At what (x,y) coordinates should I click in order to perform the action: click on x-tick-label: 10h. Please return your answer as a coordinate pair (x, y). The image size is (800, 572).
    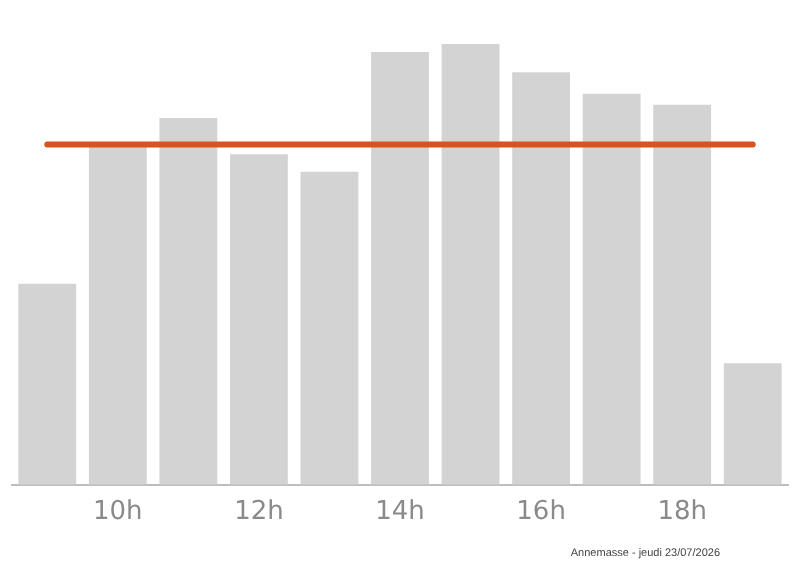
    Looking at the image, I should click on (118, 512).